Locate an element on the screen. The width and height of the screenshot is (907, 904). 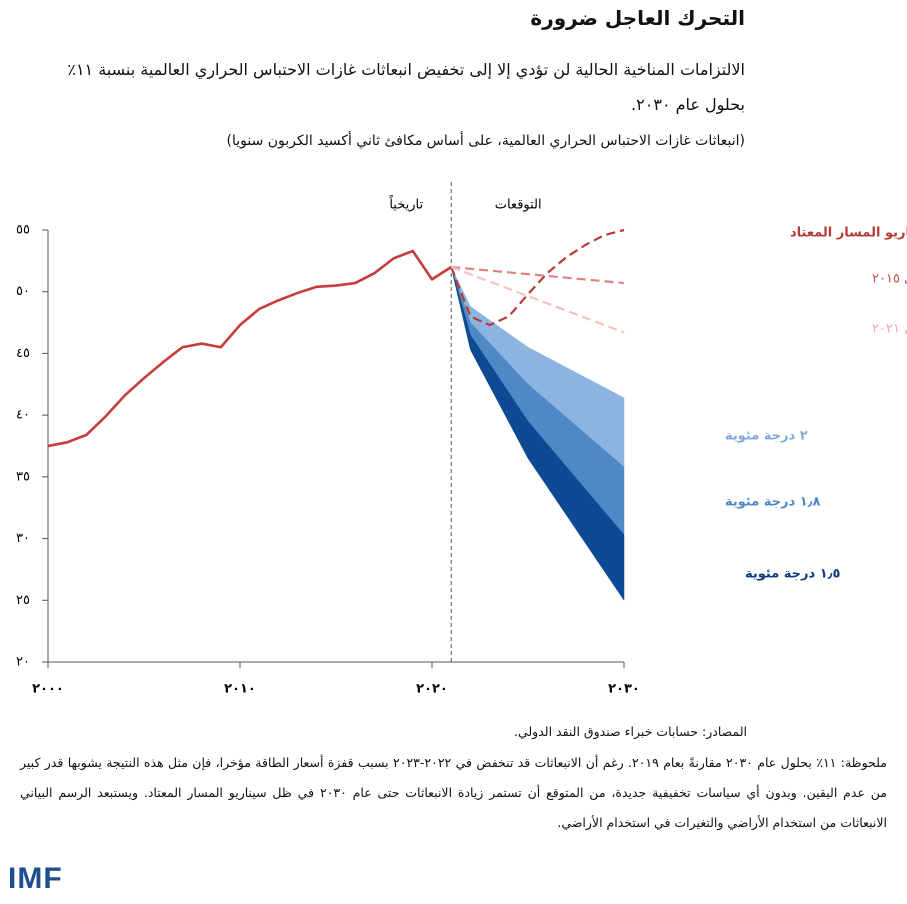
band-label: ١٫٨ درجة مئوية is located at coordinates (773, 502).